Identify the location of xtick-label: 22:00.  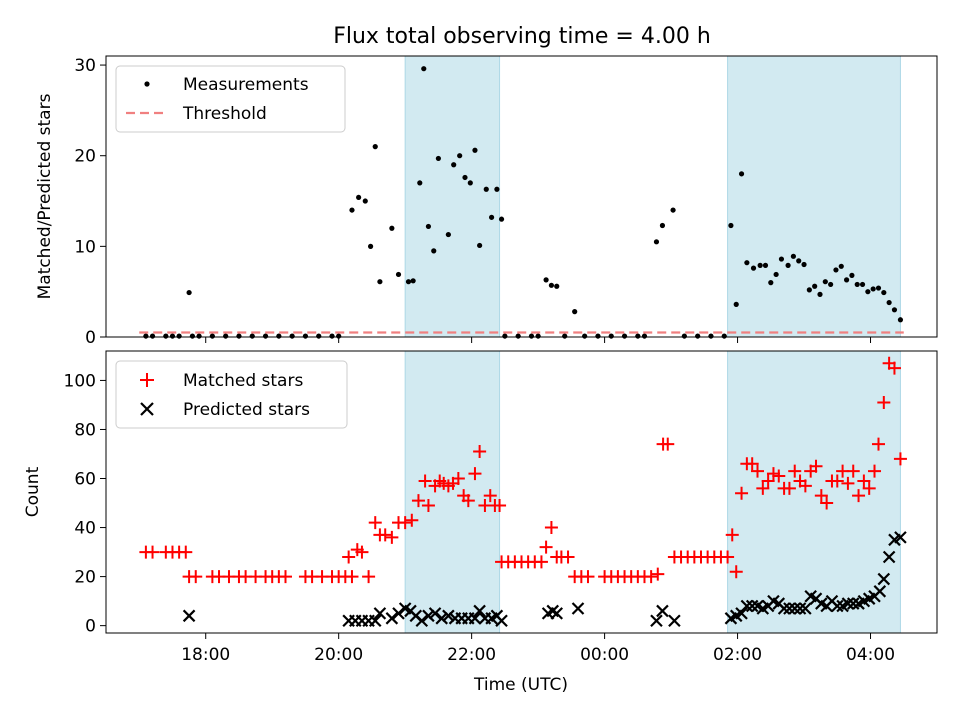
(471, 655).